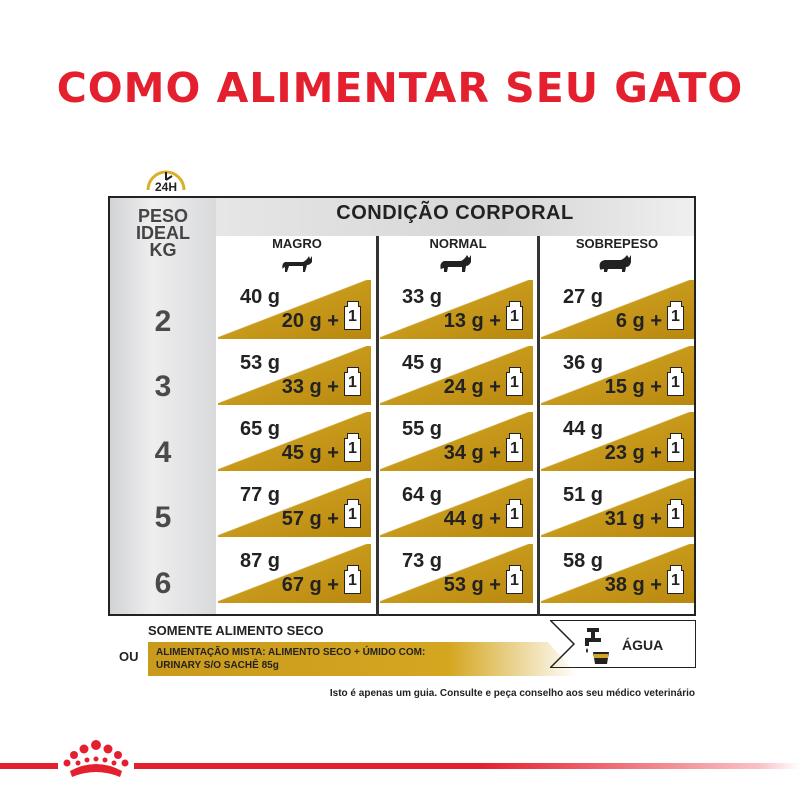  What do you see at coordinates (260, 429) in the screenshot?
I see `dry-amount: 65 g` at bounding box center [260, 429].